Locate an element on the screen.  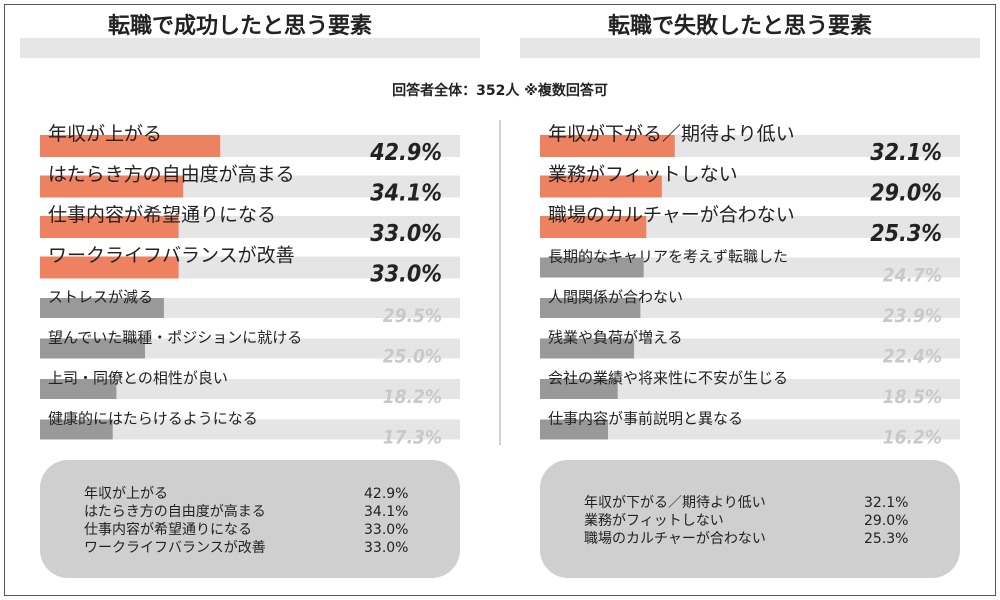
right-bar-value: 18.5% is located at coordinates (912, 397).